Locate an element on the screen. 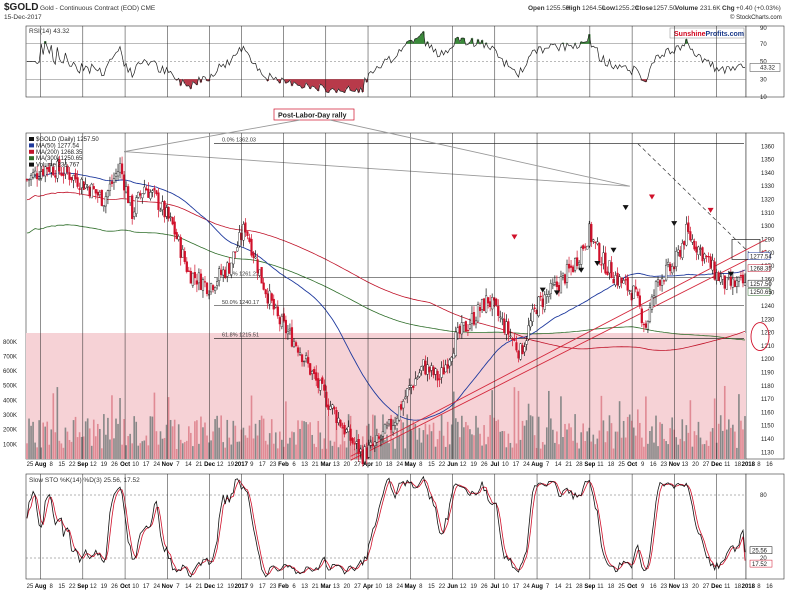 Image resolution: width=800 pixels, height=591 pixels. price-ytick: 1200 is located at coordinates (768, 360).